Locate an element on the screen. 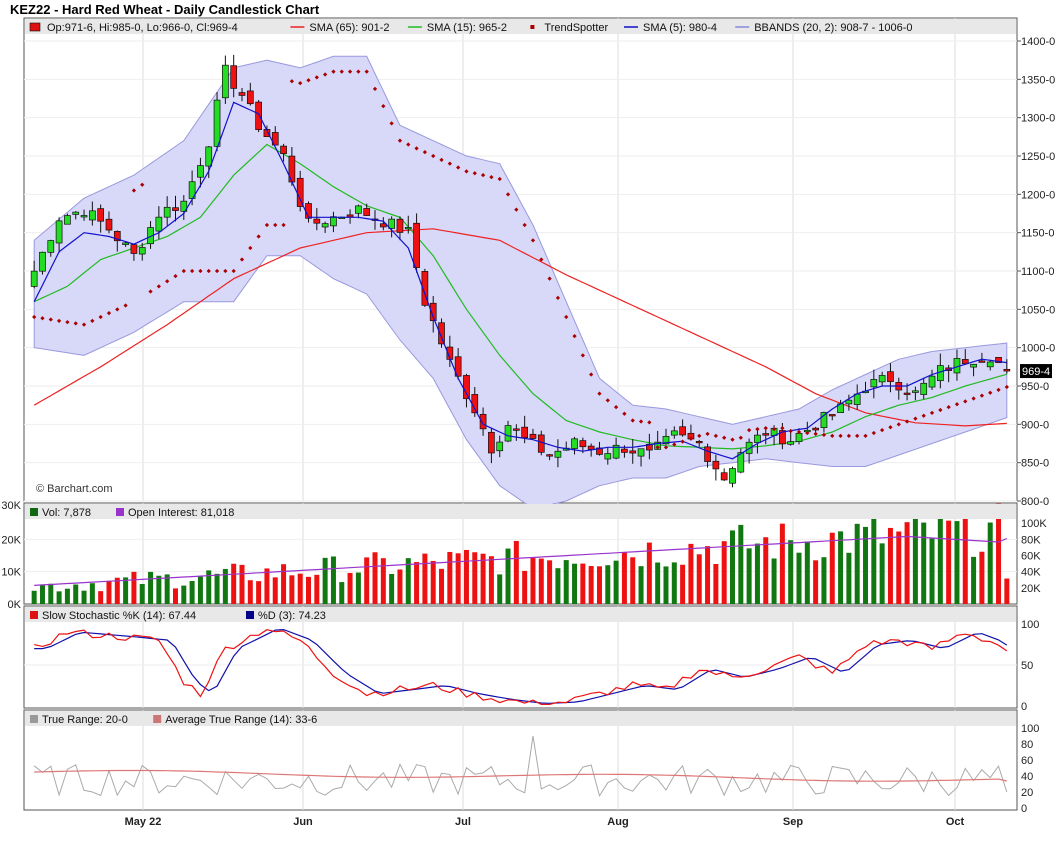 The width and height of the screenshot is (1060, 851). volume-left-tick: 20K is located at coordinates (11, 540).